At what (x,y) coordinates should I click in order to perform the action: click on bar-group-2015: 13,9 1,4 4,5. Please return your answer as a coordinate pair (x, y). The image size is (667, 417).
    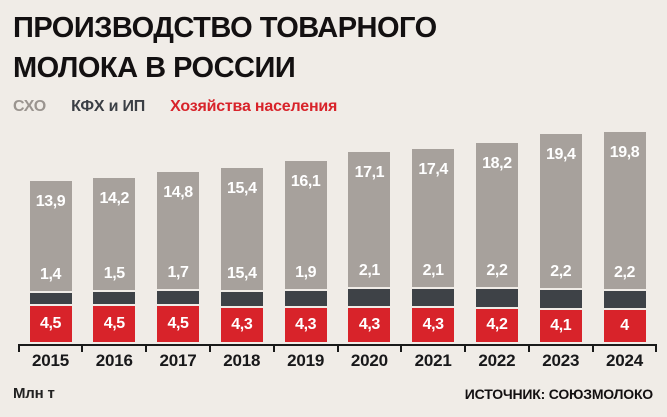
    Looking at the image, I should click on (50, 261).